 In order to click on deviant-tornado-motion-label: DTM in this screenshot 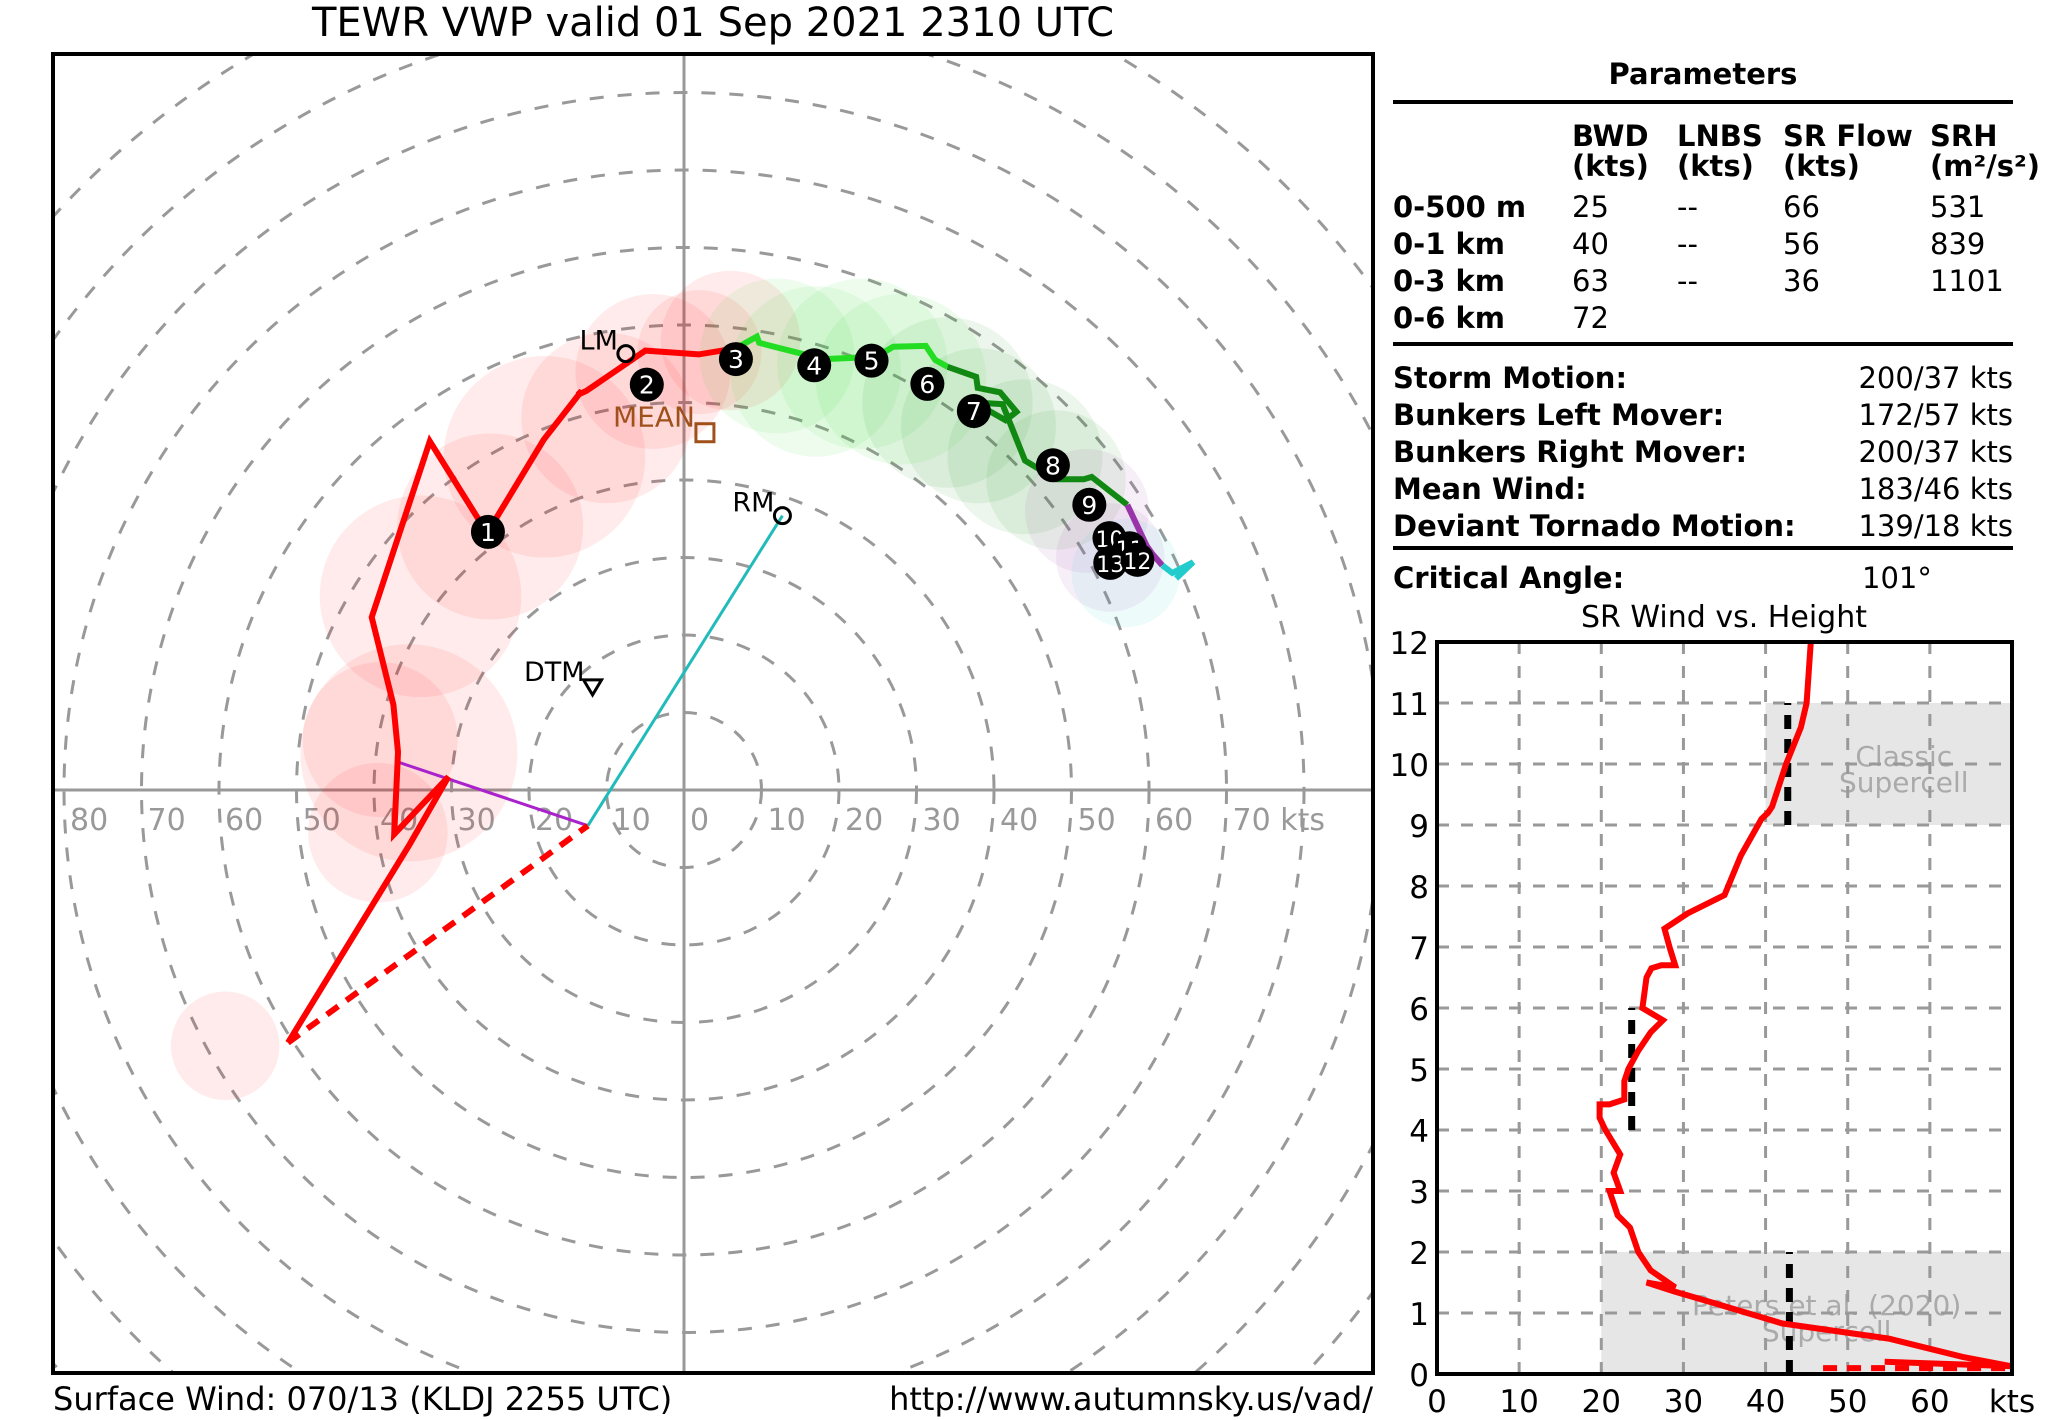, I will do `click(554, 672)`.